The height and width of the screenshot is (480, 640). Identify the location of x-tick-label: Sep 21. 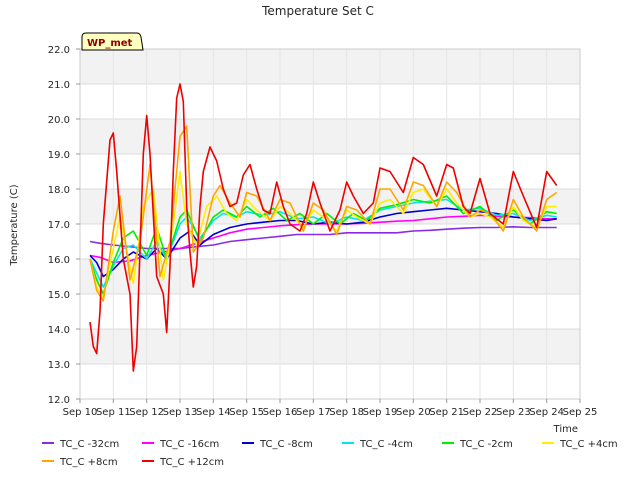
(446, 412).